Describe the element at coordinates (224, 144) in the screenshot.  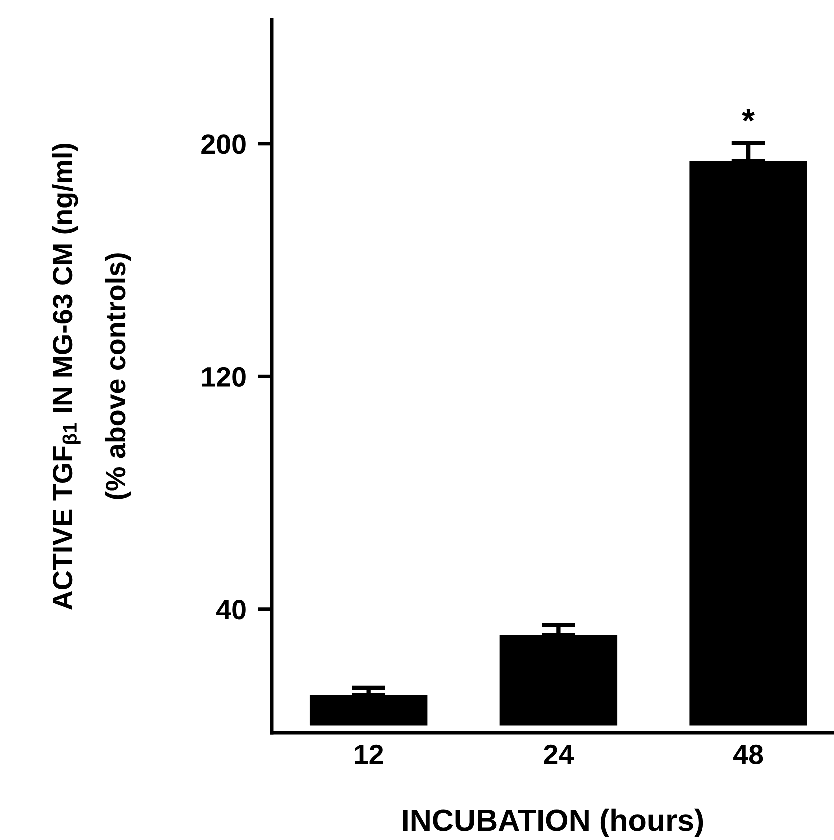
I see `y-tick-label: 200` at that location.